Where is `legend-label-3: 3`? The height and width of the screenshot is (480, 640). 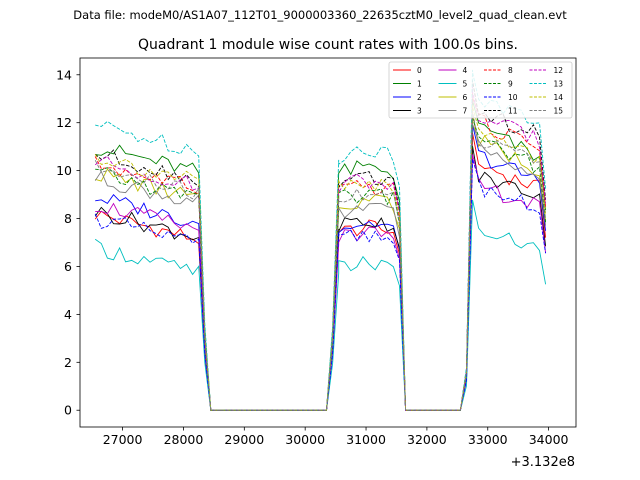
legend-label-3: 3 is located at coordinates (419, 111).